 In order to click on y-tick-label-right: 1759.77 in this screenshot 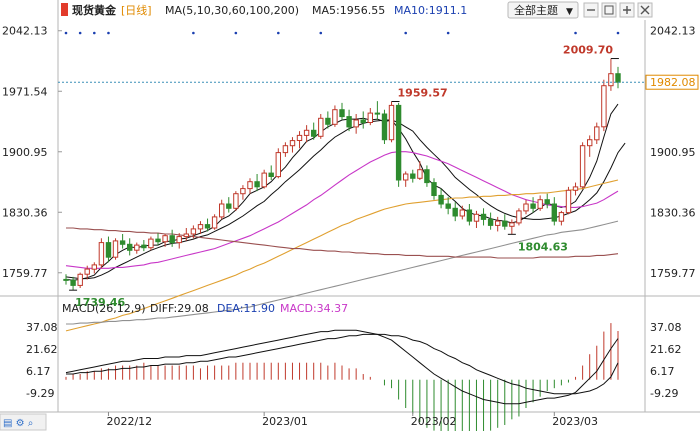, I will do `click(673, 273)`.